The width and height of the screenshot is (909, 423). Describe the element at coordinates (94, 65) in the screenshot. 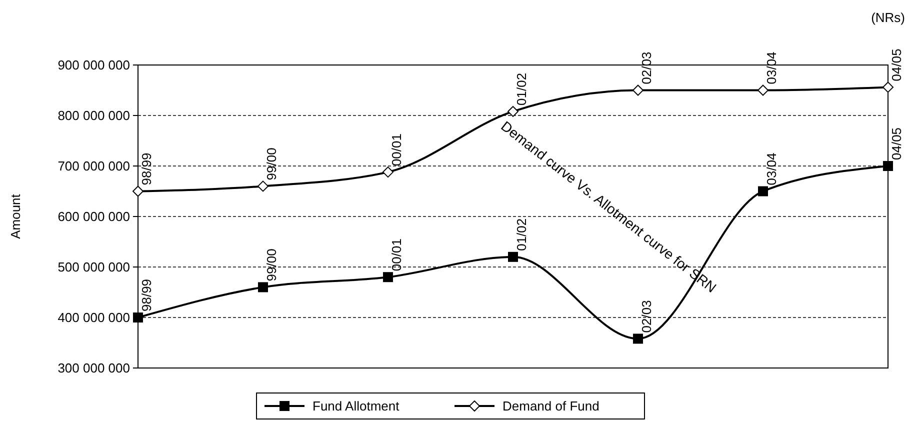

I see `y-tick-label: 900 000 000` at that location.